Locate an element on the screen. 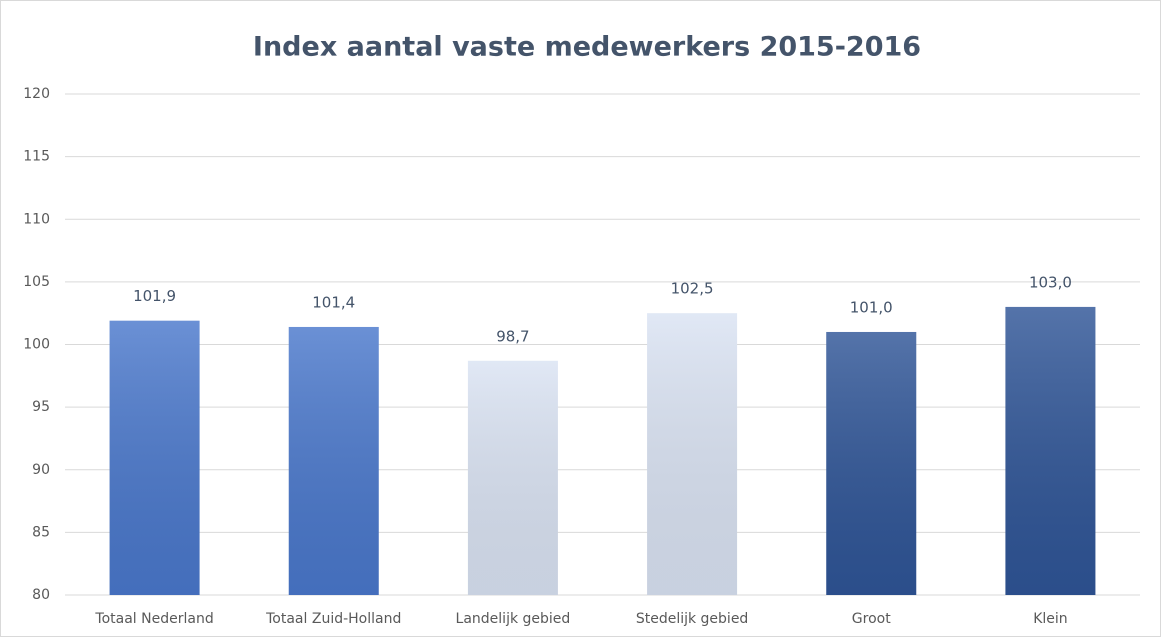  y-tick-label: 85 is located at coordinates (41, 532).